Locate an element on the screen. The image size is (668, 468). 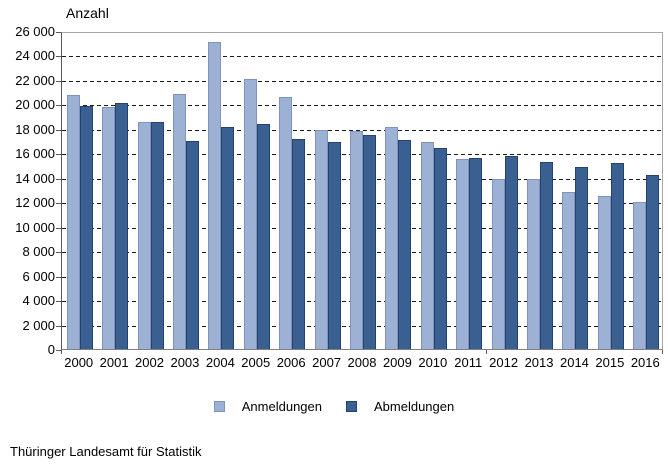
y-tick-label-10000: 10 000 is located at coordinates (35, 227).